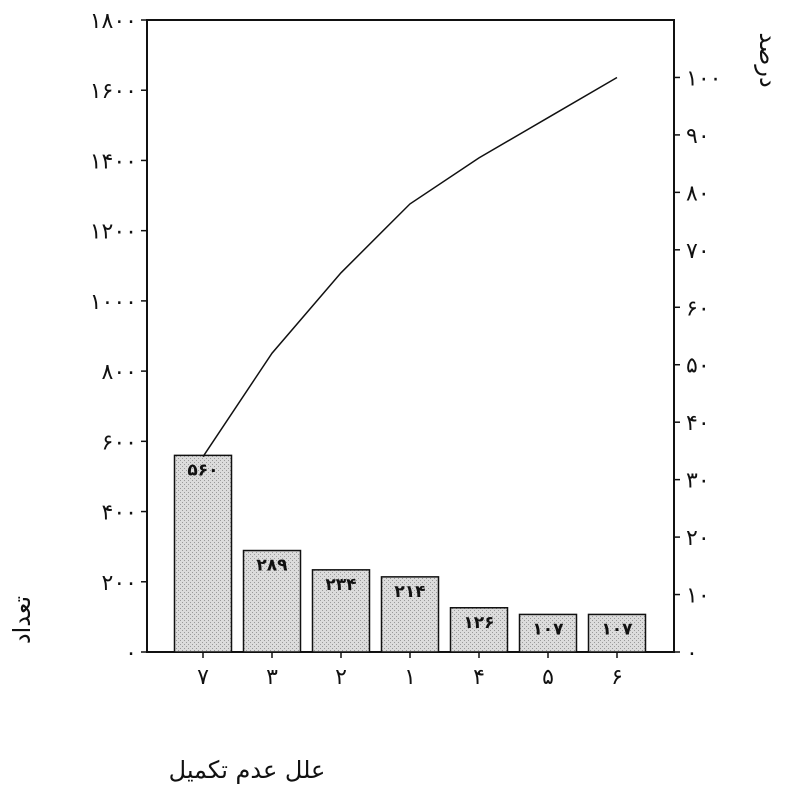 The height and width of the screenshot is (794, 787). What do you see at coordinates (703, 78) in the screenshot?
I see `y2-tick-label-10: ۱۰۰` at bounding box center [703, 78].